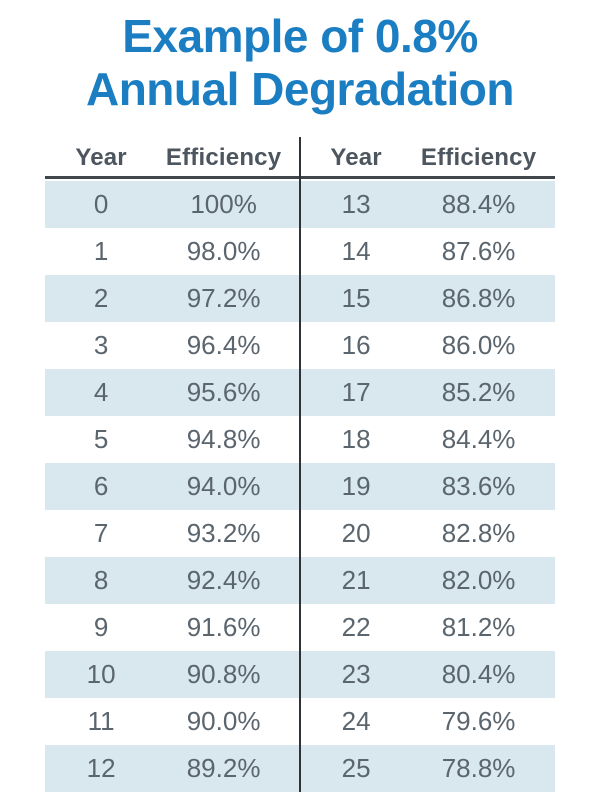  What do you see at coordinates (356, 532) in the screenshot?
I see `year-cell: 20` at bounding box center [356, 532].